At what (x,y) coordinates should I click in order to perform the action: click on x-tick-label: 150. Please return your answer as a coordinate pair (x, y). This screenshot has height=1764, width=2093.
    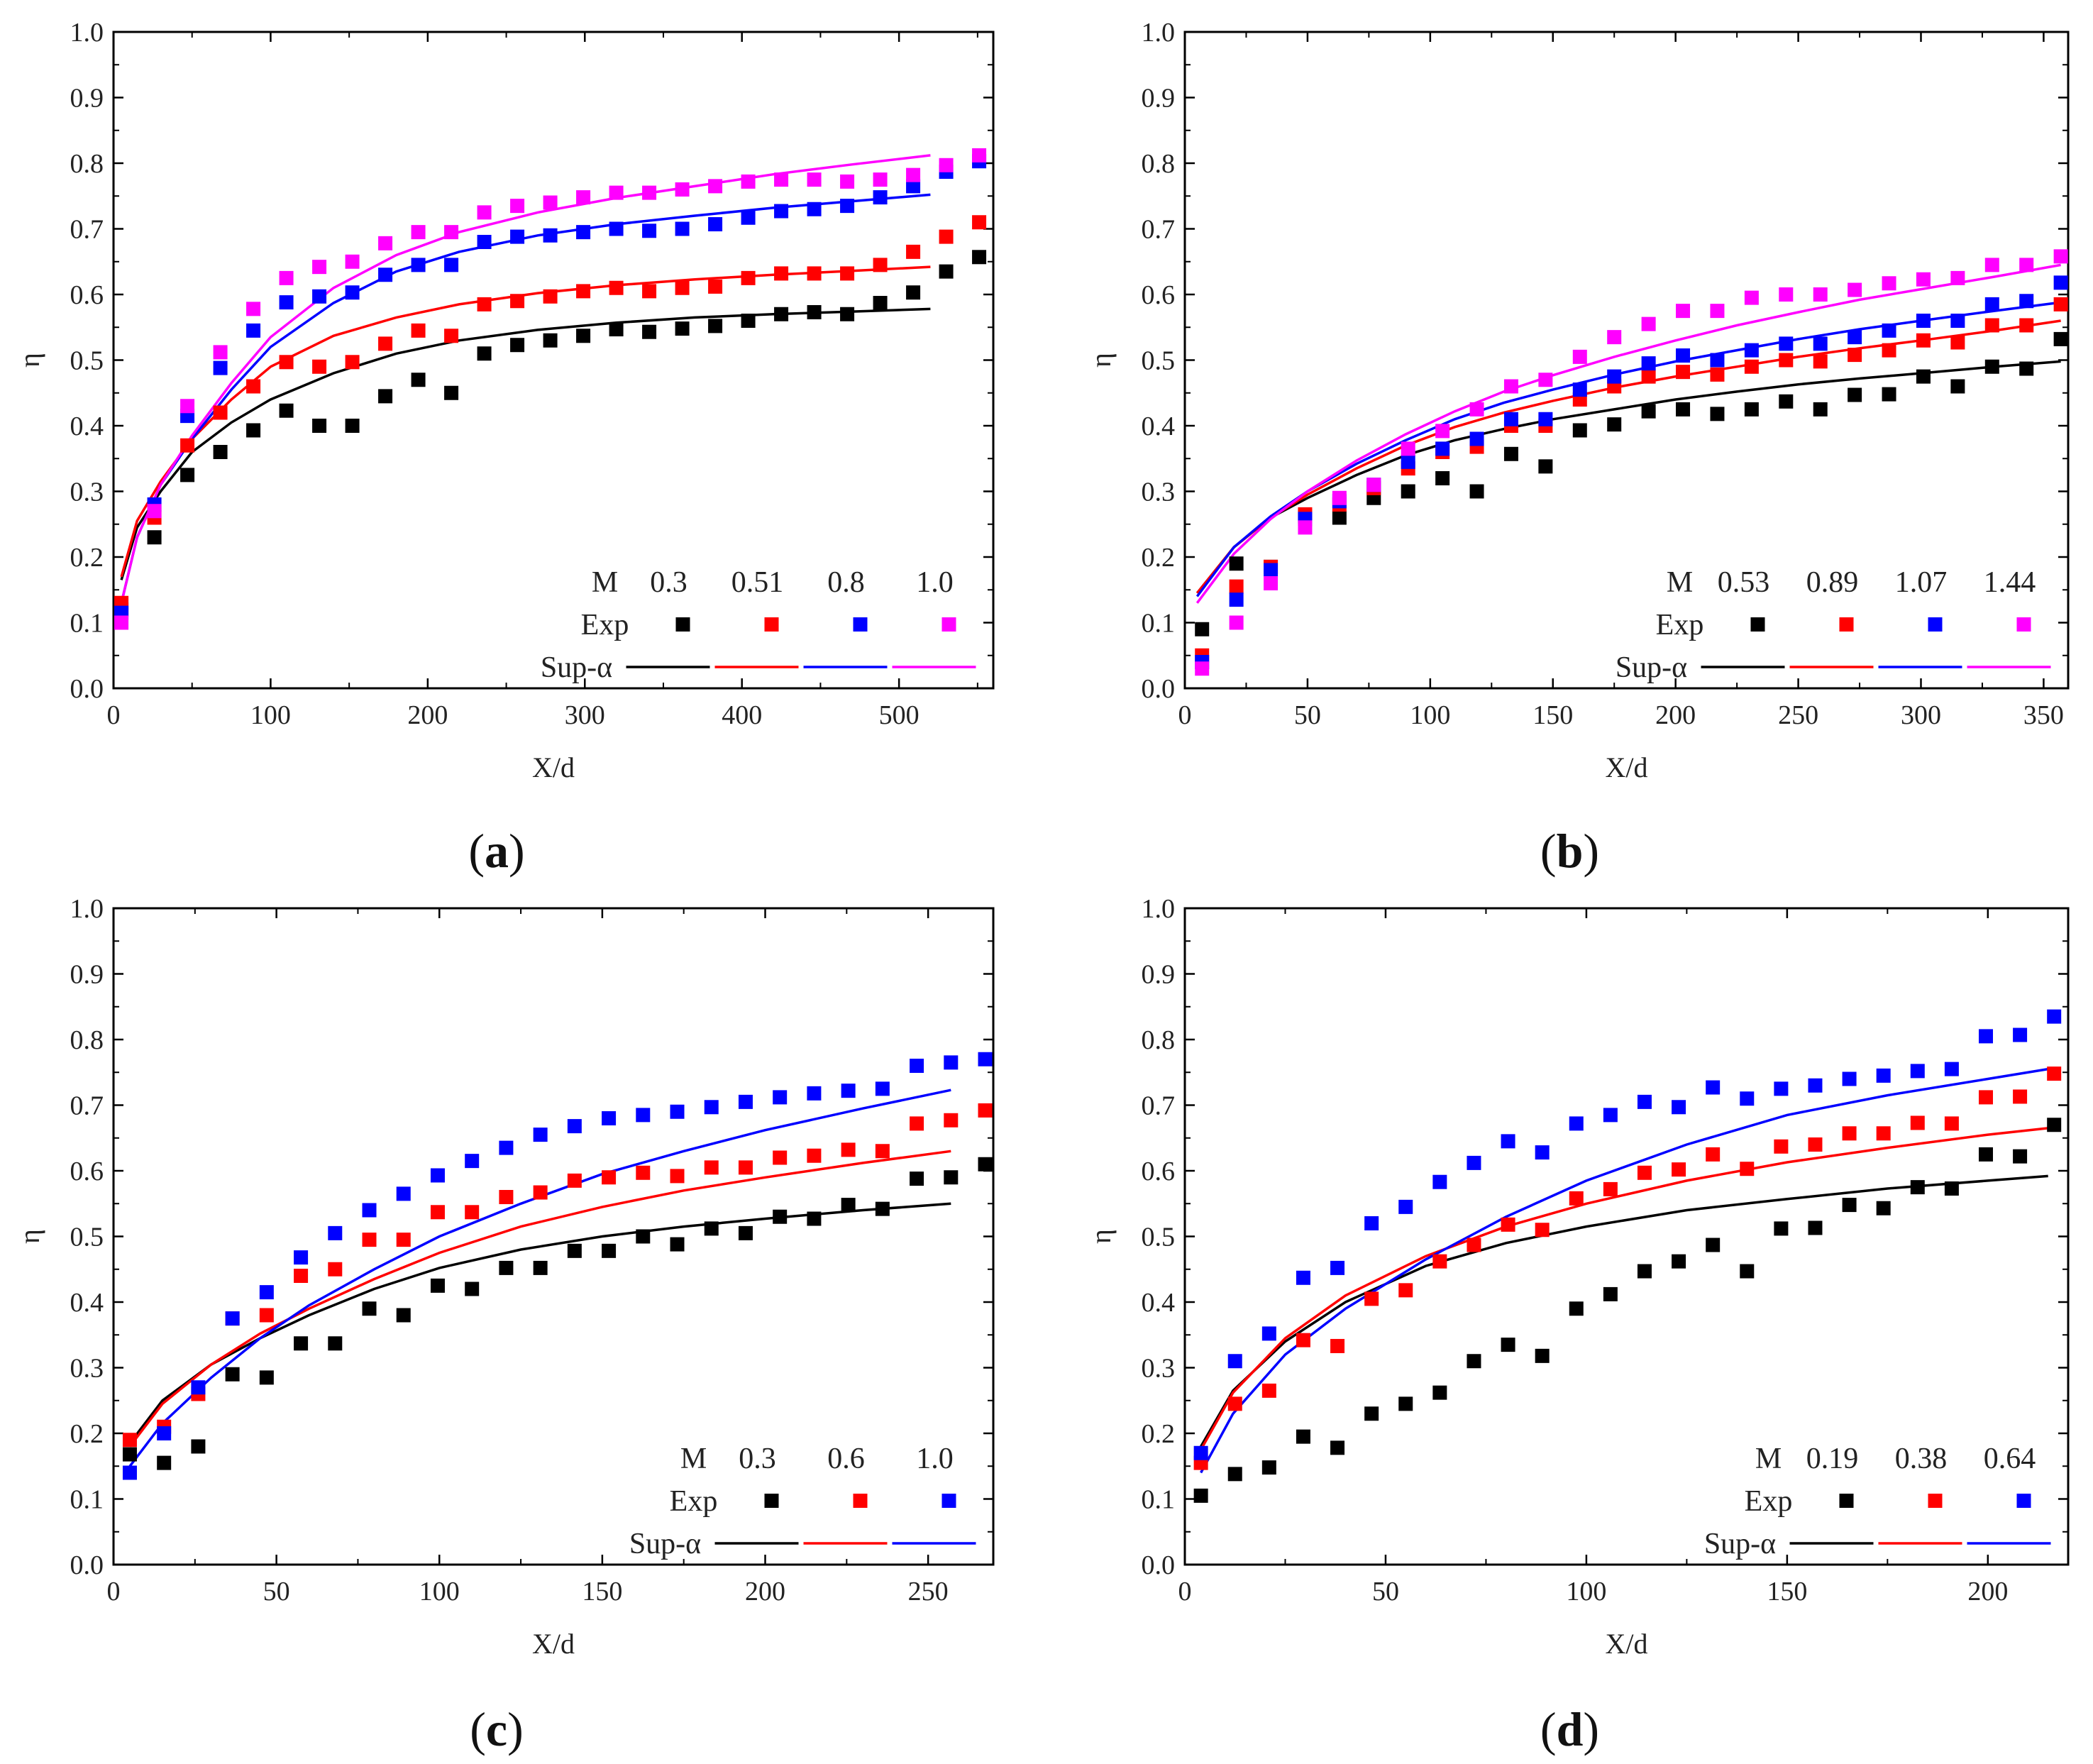
    Looking at the image, I should click on (1787, 1591).